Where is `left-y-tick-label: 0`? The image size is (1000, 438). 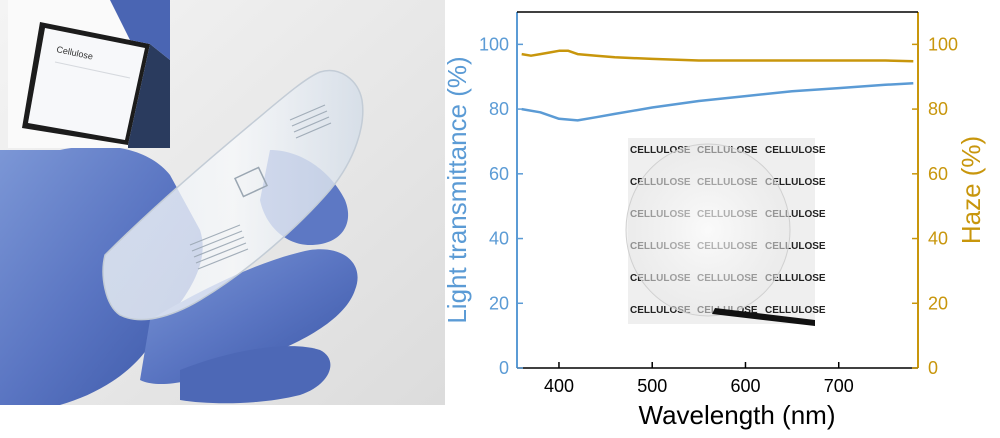
left-y-tick-label: 0 is located at coordinates (504, 368).